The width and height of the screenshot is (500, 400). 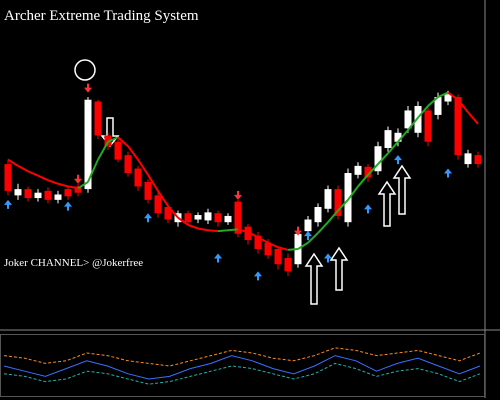 I want to click on annotation: Joker CHANNEL> @Jokerfree, so click(x=73, y=263).